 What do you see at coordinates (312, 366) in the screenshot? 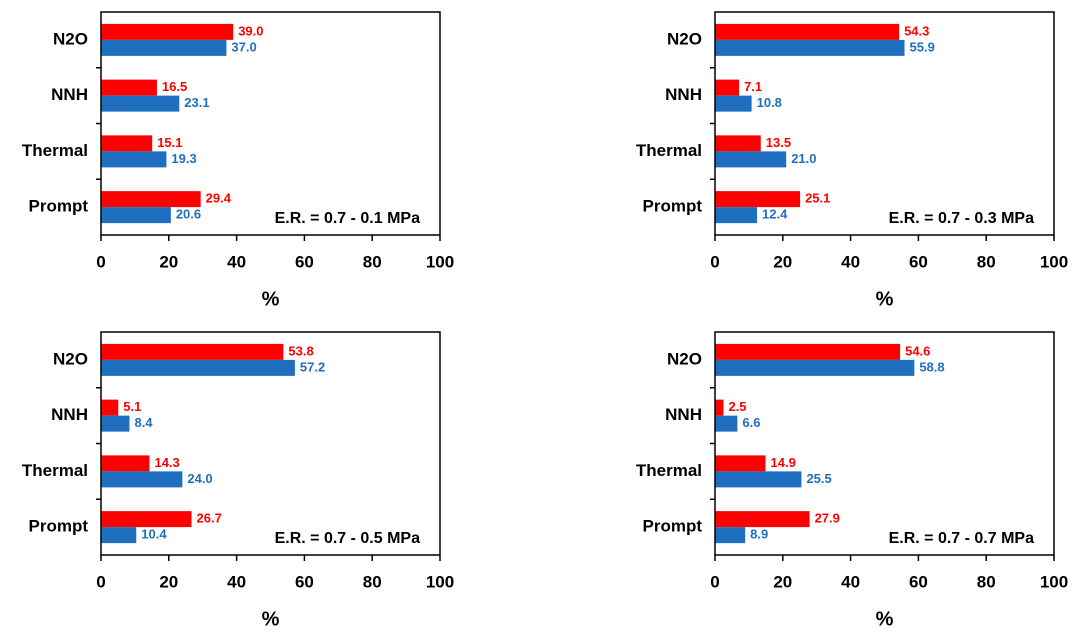
I see `value-label: 57.2` at bounding box center [312, 366].